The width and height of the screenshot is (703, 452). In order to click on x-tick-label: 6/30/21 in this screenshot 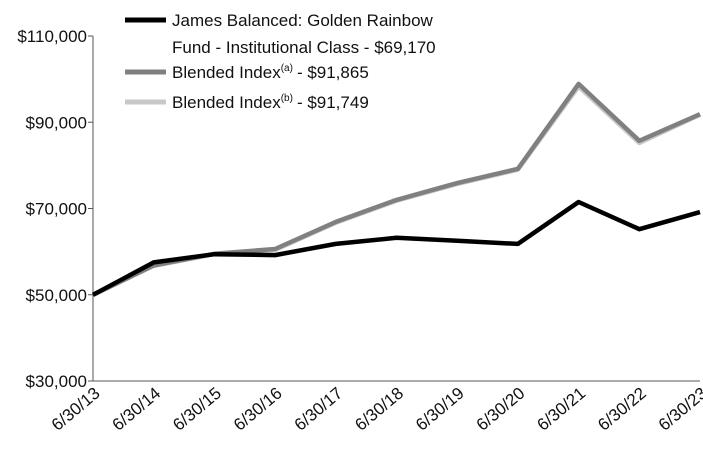, I will do `click(561, 409)`.